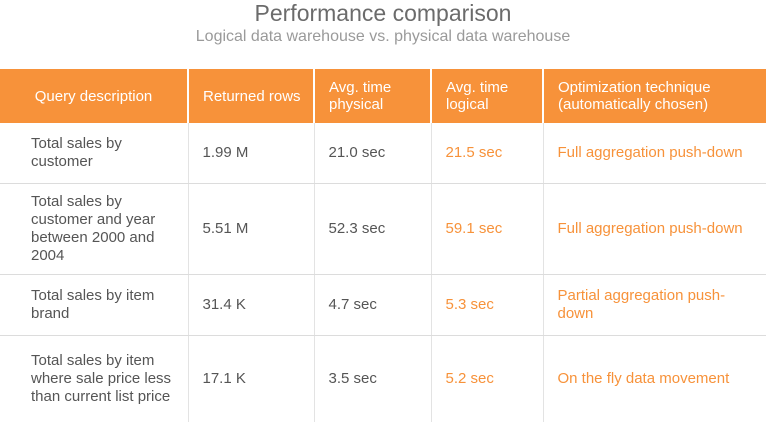 This screenshot has height=430, width=766. I want to click on query-cell: Total sales by customer, so click(94, 153).